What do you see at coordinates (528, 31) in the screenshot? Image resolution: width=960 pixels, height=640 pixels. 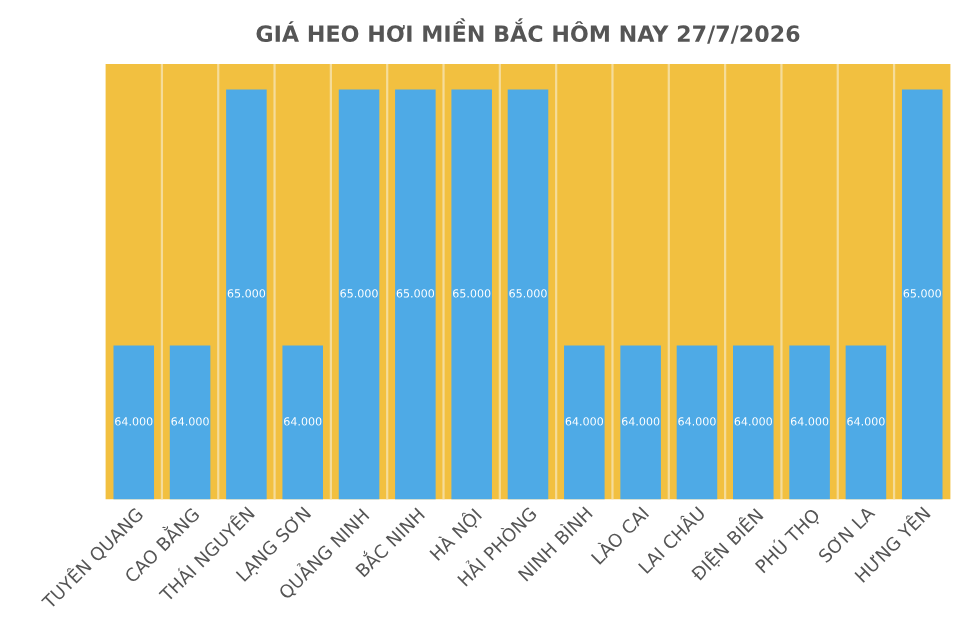 I see `chart-title: GIÁ HEO HƠI MIỀN BẮC HÔM NAY 27/7/2026` at bounding box center [528, 31].